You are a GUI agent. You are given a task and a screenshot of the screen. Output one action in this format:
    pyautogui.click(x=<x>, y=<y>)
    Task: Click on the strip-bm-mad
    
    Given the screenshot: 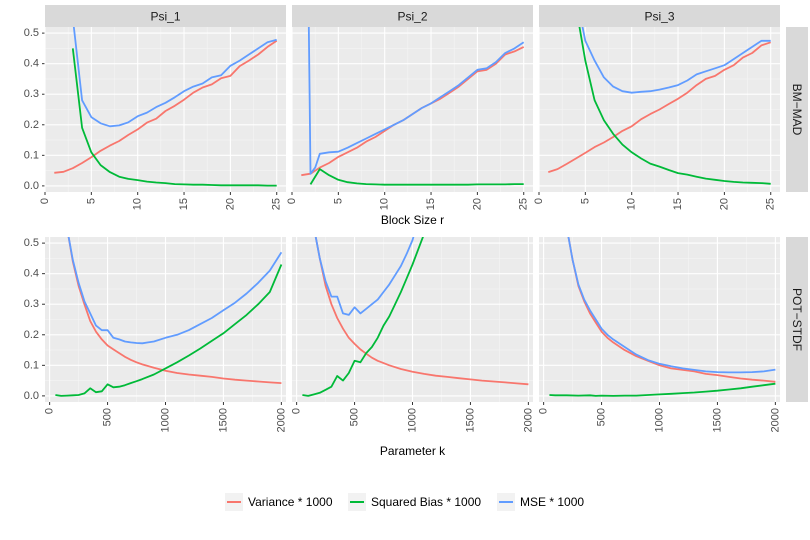 What is the action you would take?
    pyautogui.click(x=797, y=109)
    